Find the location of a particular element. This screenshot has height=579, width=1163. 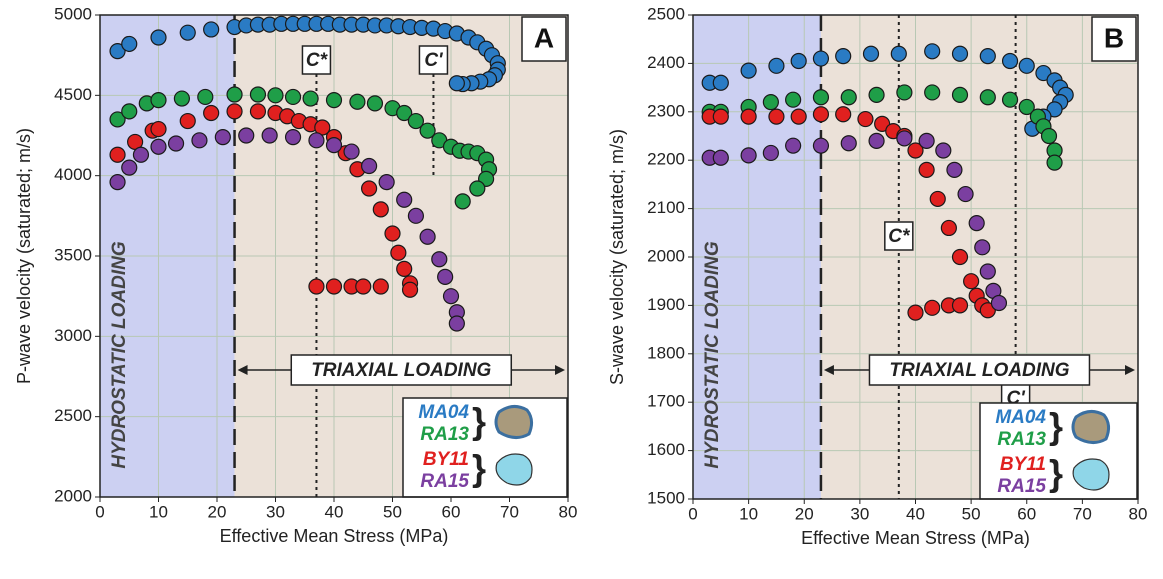

y-tick-label: 1700 is located at coordinates (666, 401).